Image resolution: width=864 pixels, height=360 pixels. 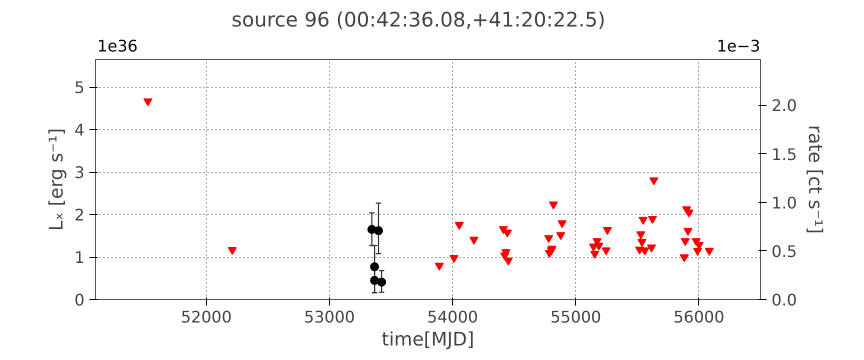 I want to click on x-tick-label: 55000, so click(x=576, y=317).